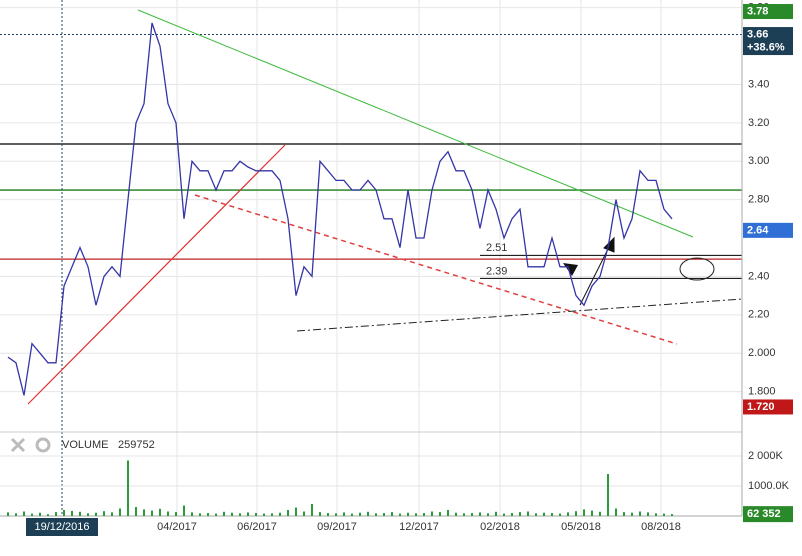 The width and height of the screenshot is (802, 556). Describe the element at coordinates (496, 248) in the screenshot. I see `annotation-label: 2.51` at that location.